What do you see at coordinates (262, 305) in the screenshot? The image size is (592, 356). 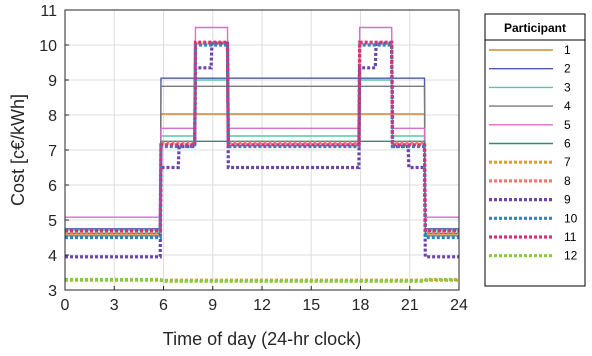 I see `x-tick-label: 12` at bounding box center [262, 305].